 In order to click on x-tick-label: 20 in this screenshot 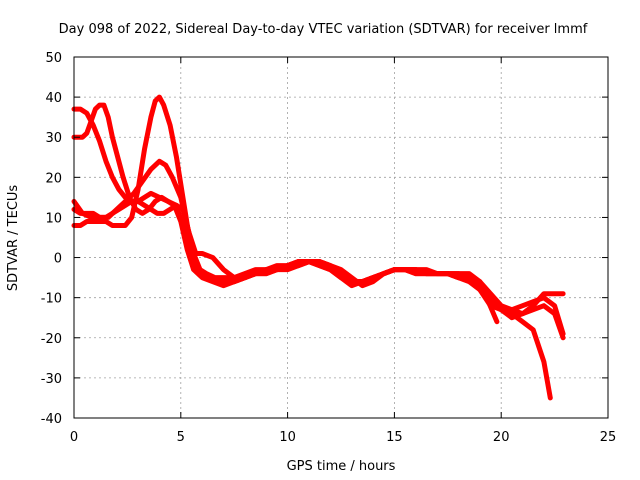, I will do `click(501, 437)`.